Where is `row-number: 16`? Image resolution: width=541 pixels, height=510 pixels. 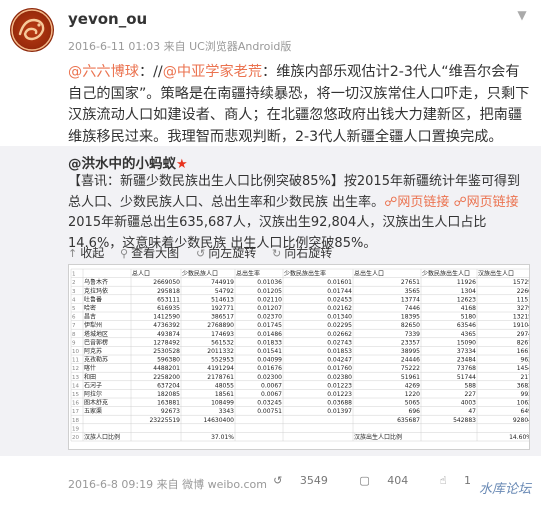 row-number: 16 is located at coordinates (75, 404).